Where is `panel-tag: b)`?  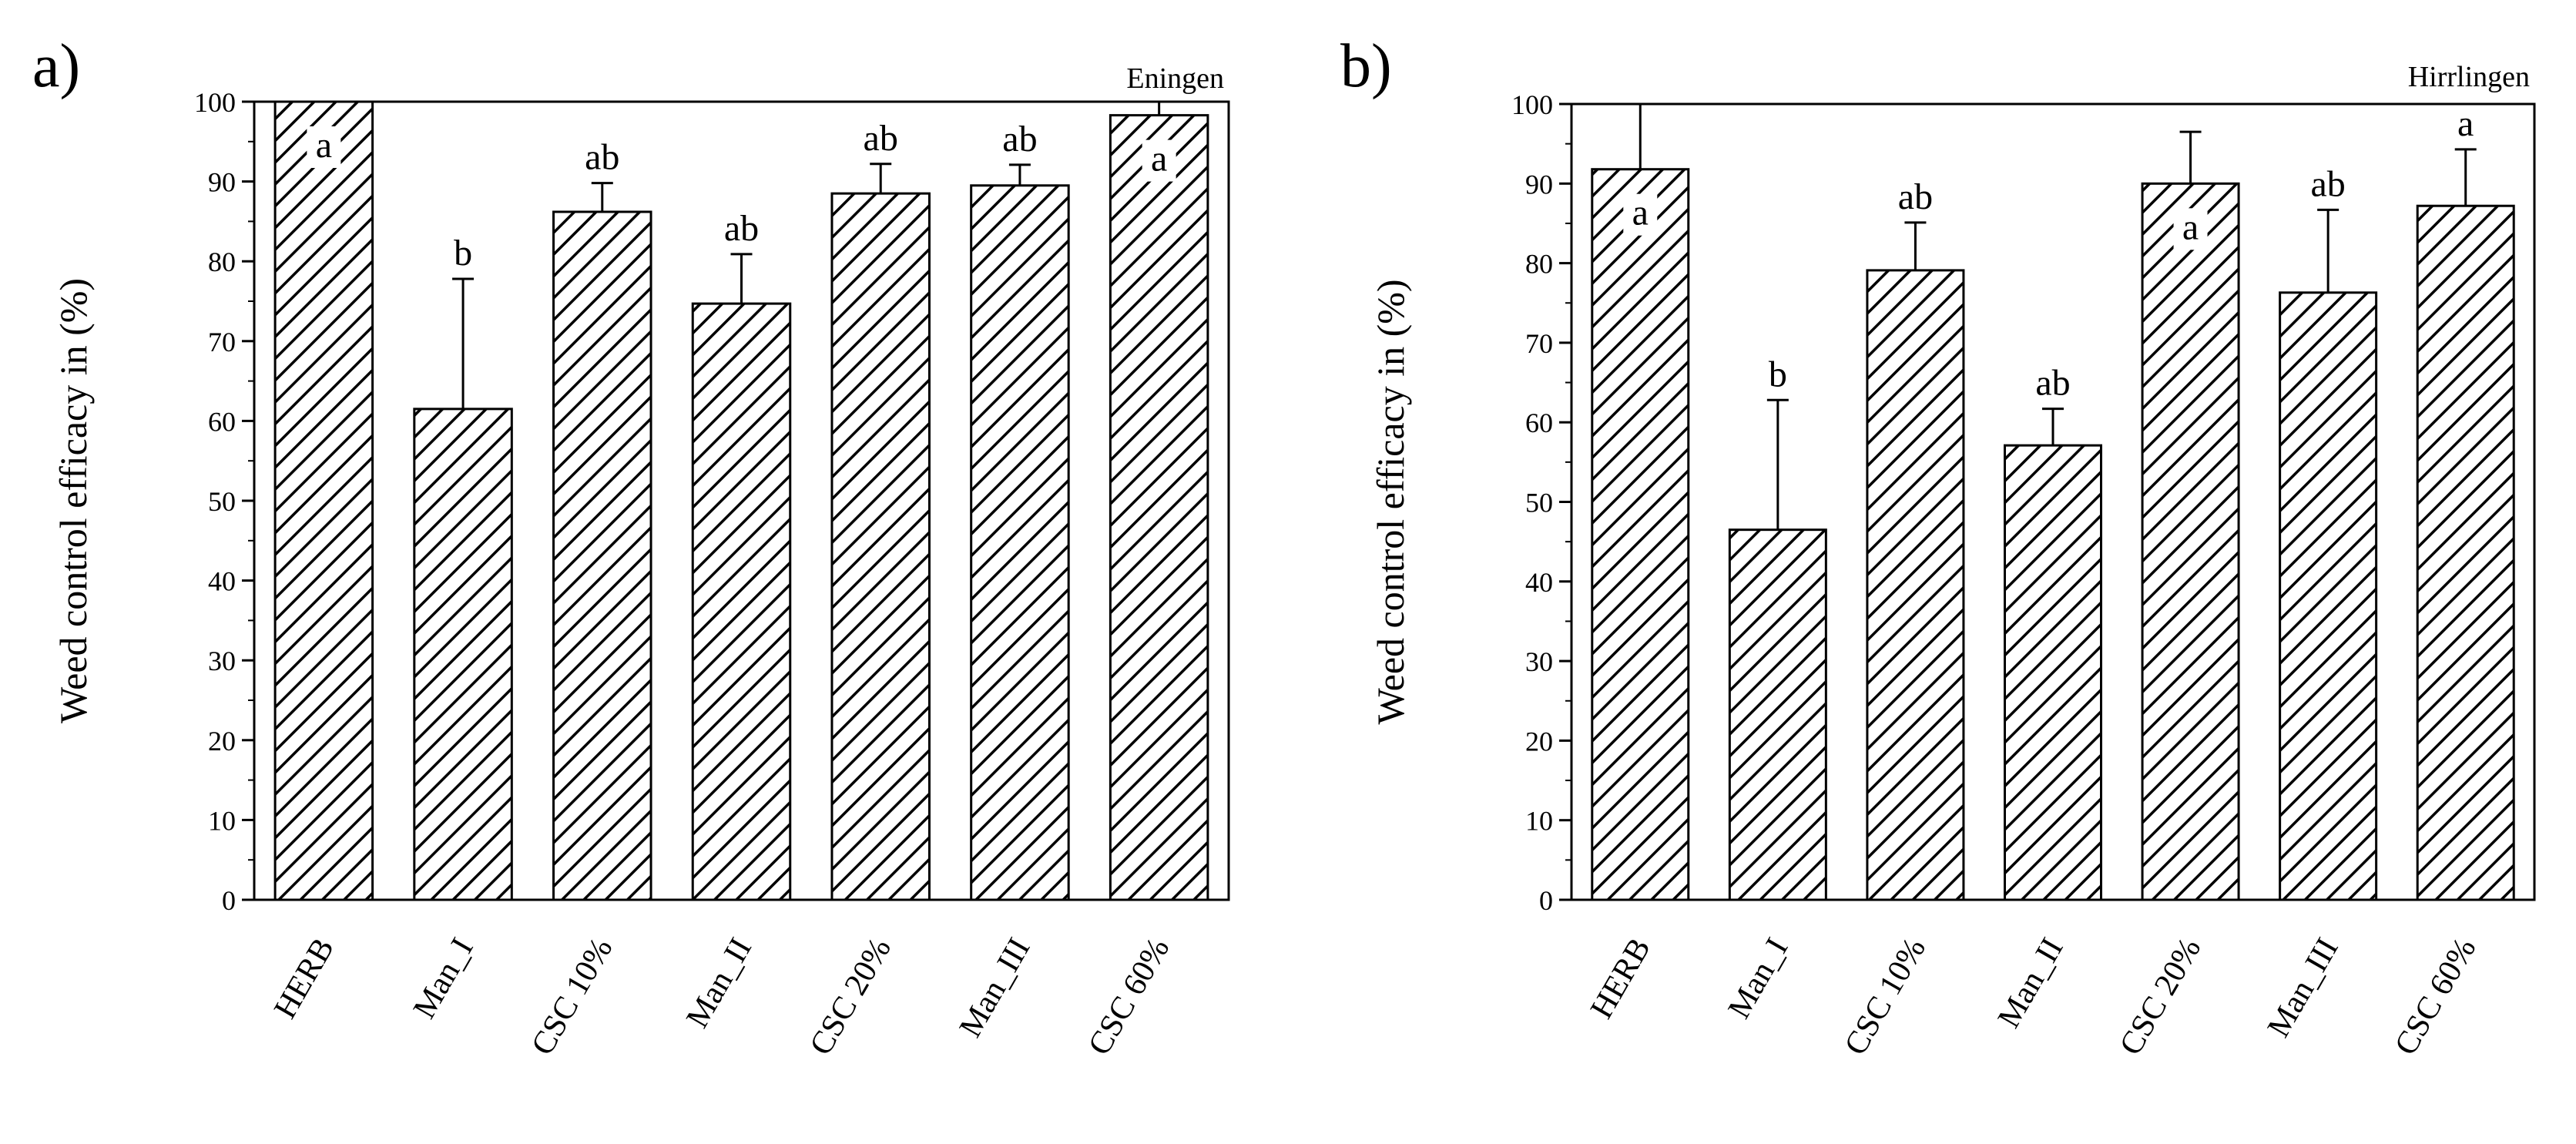
panel-tag: b) is located at coordinates (1366, 66).